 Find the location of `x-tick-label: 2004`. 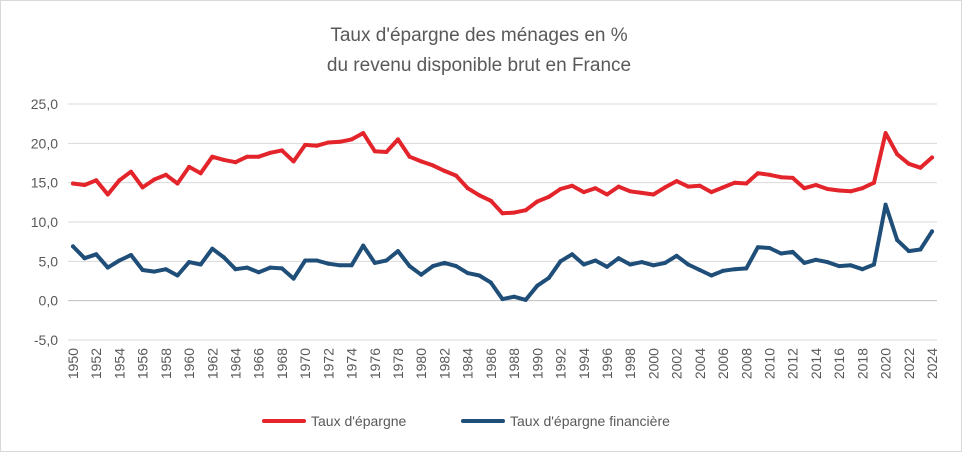

x-tick-label: 2004 is located at coordinates (700, 363).